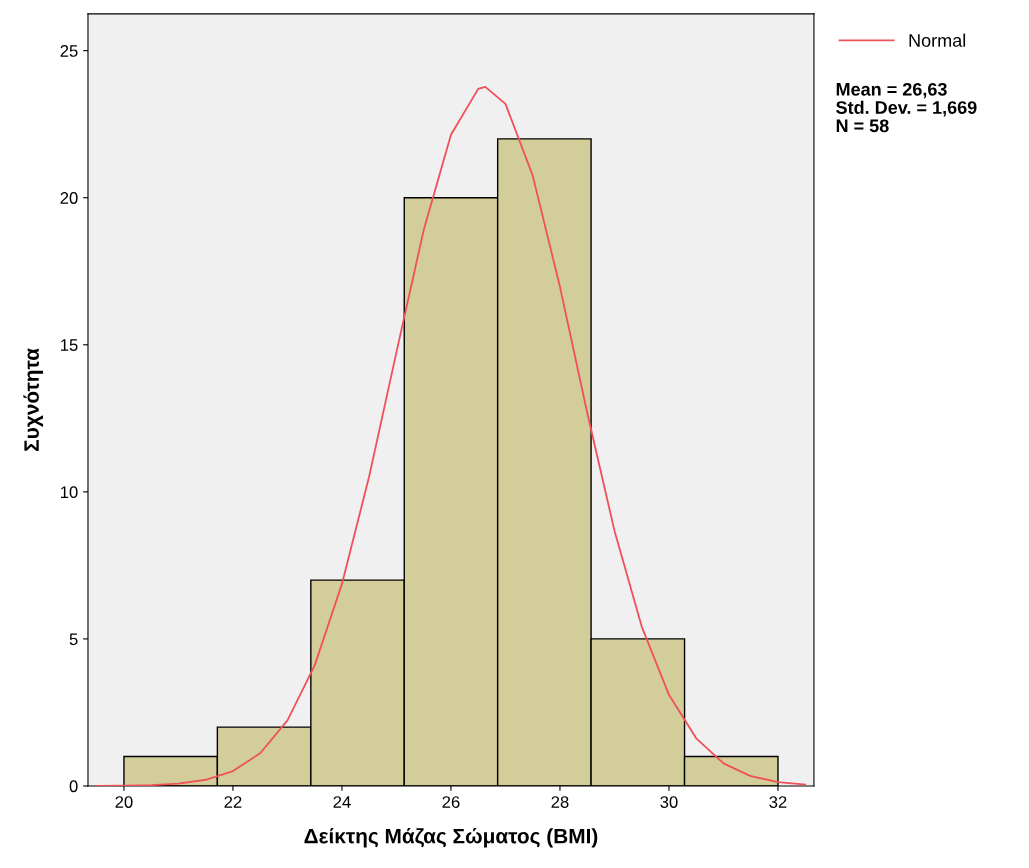 This screenshot has height=868, width=1029. Describe the element at coordinates (862, 126) in the screenshot. I see `text: N = 58` at that location.